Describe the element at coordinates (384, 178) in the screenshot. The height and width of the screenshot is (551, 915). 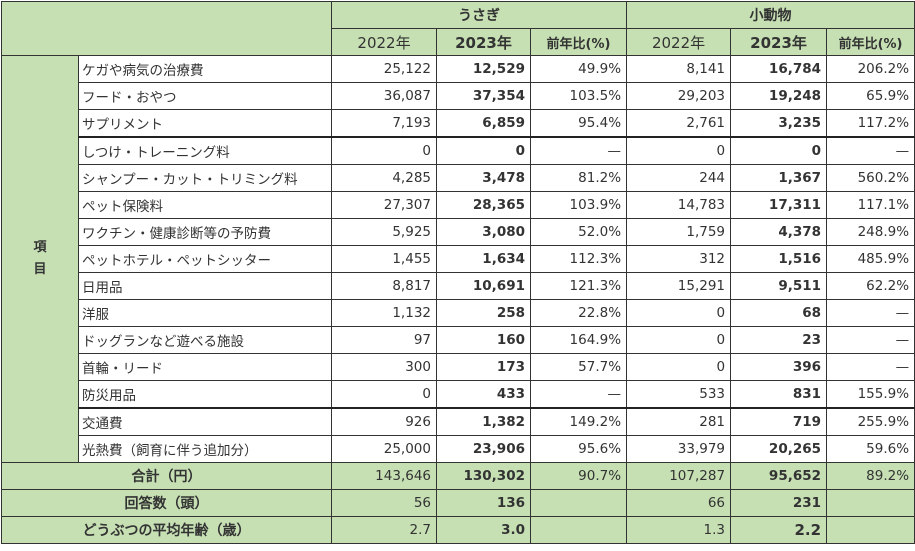
I see `cell-r22: 4,285` at that location.